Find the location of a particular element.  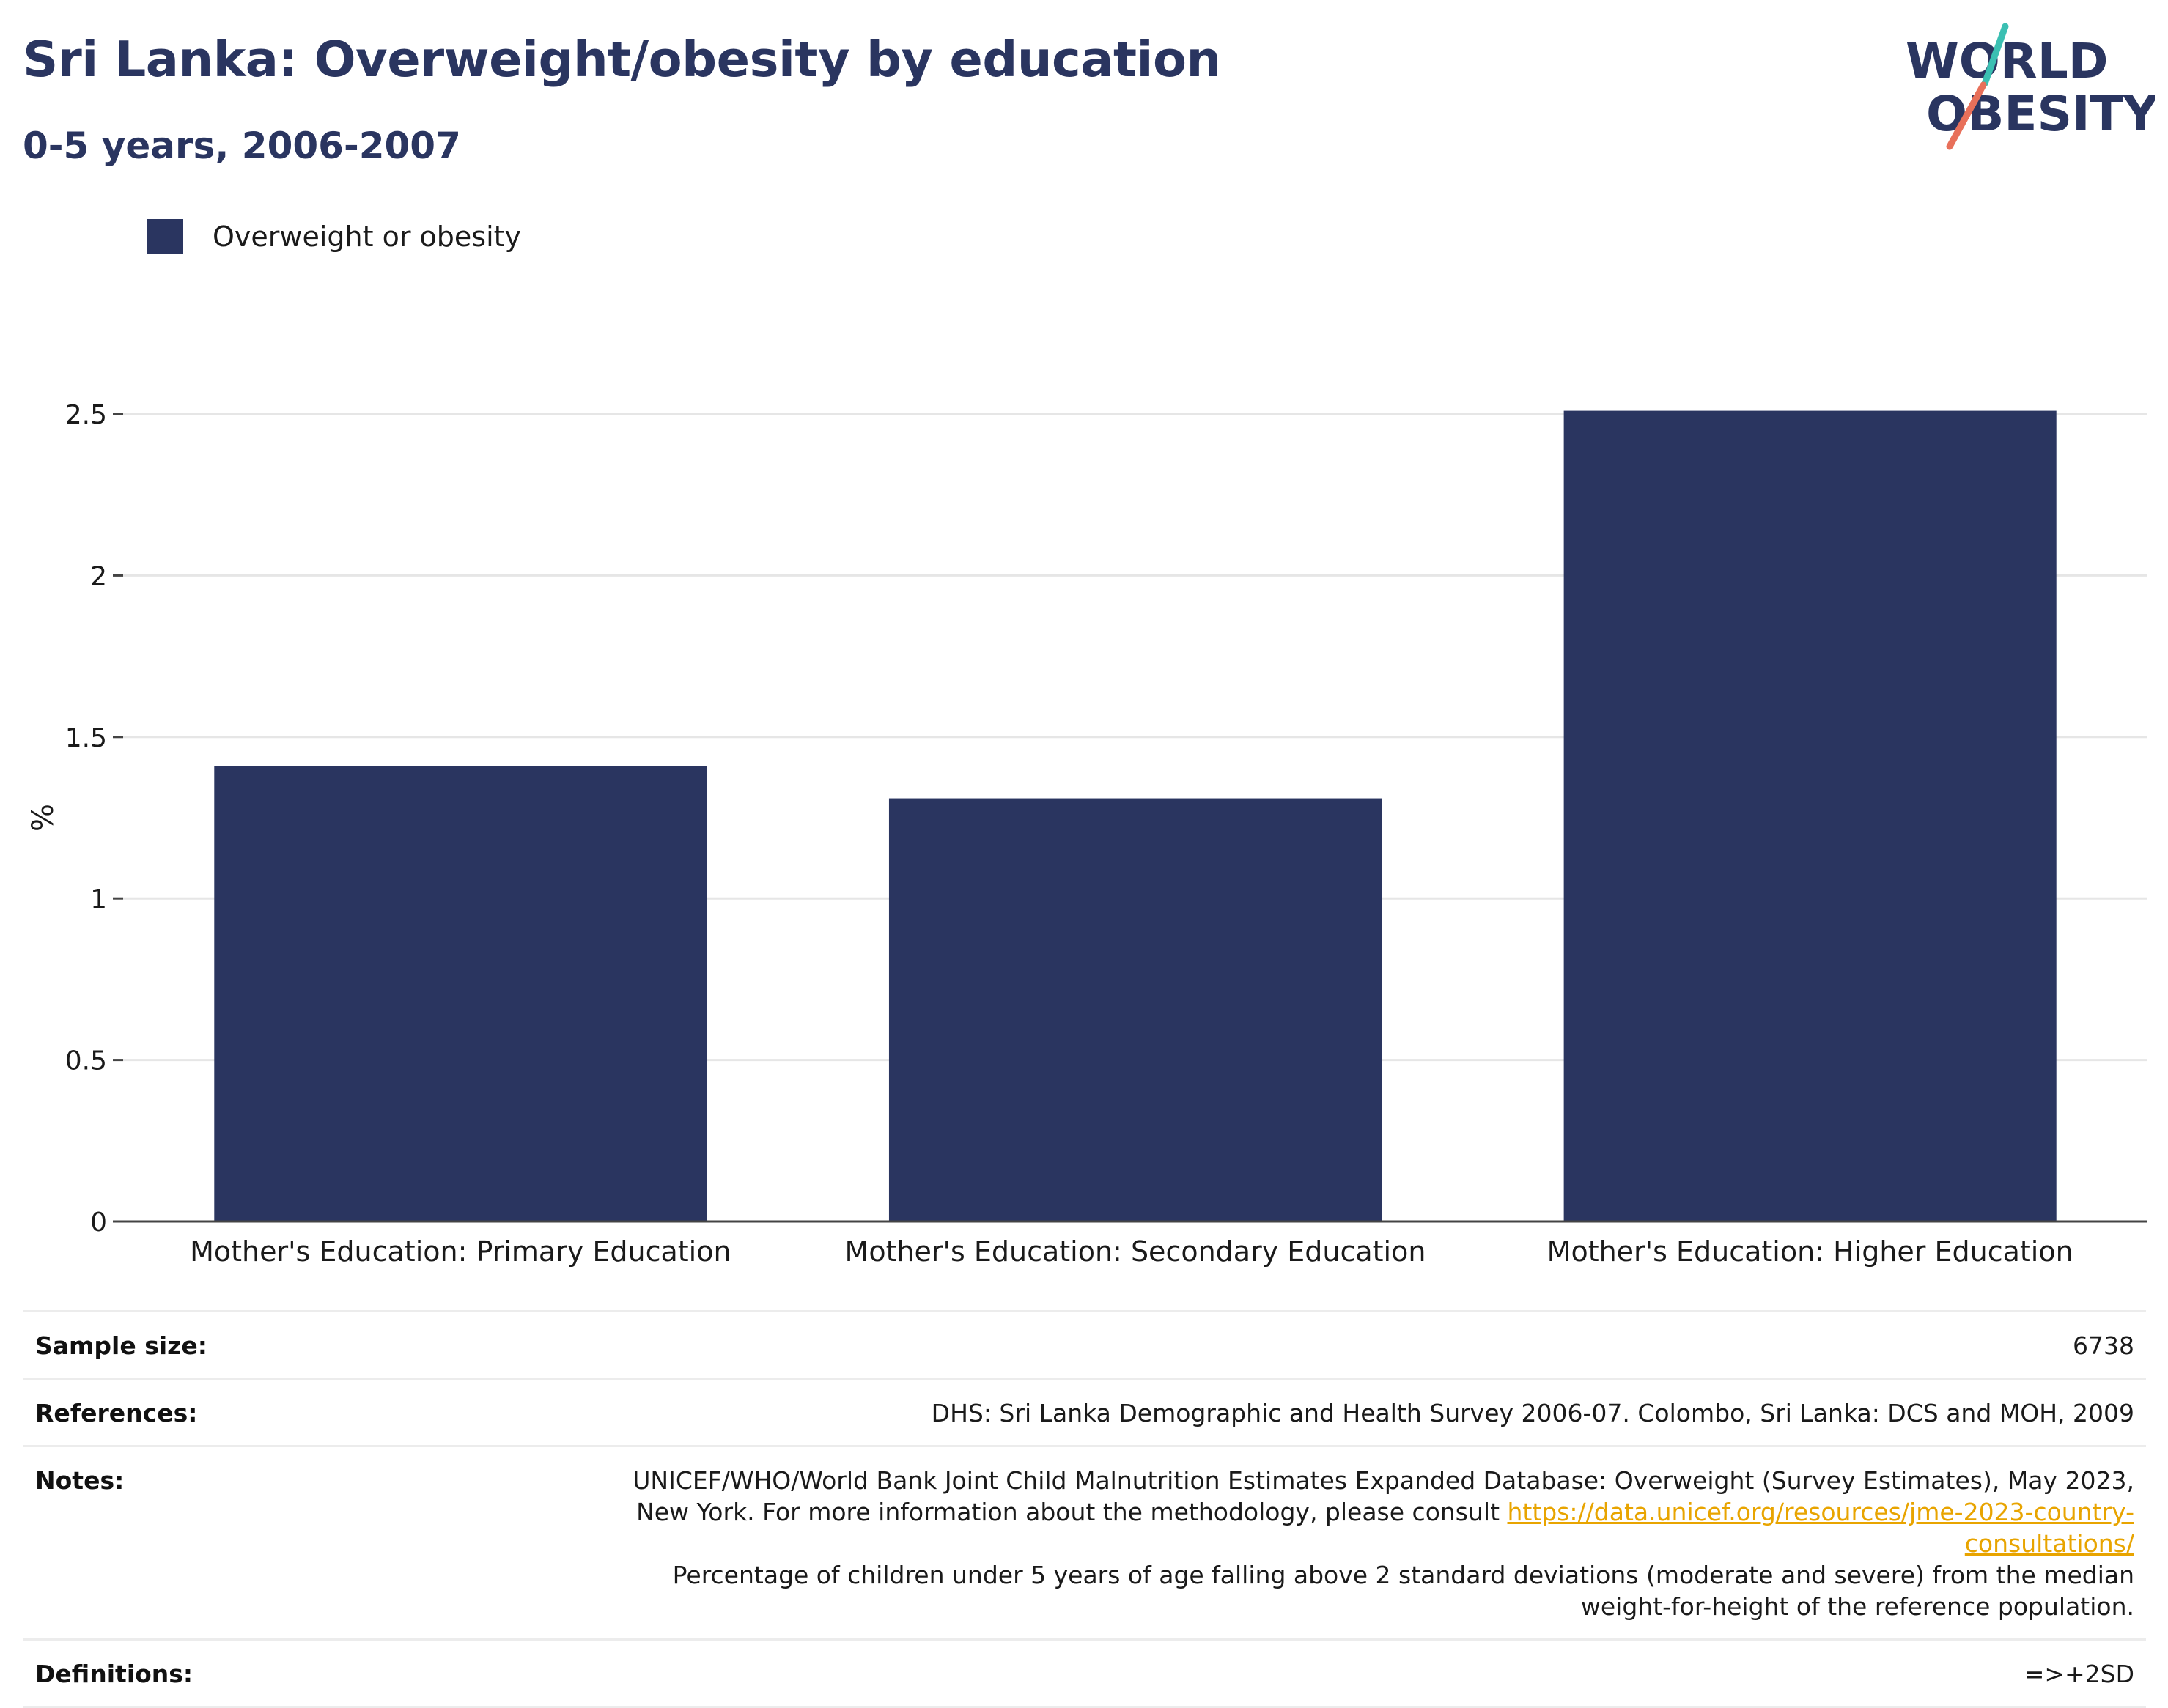

y-tick-label: 1 is located at coordinates (99, 899).